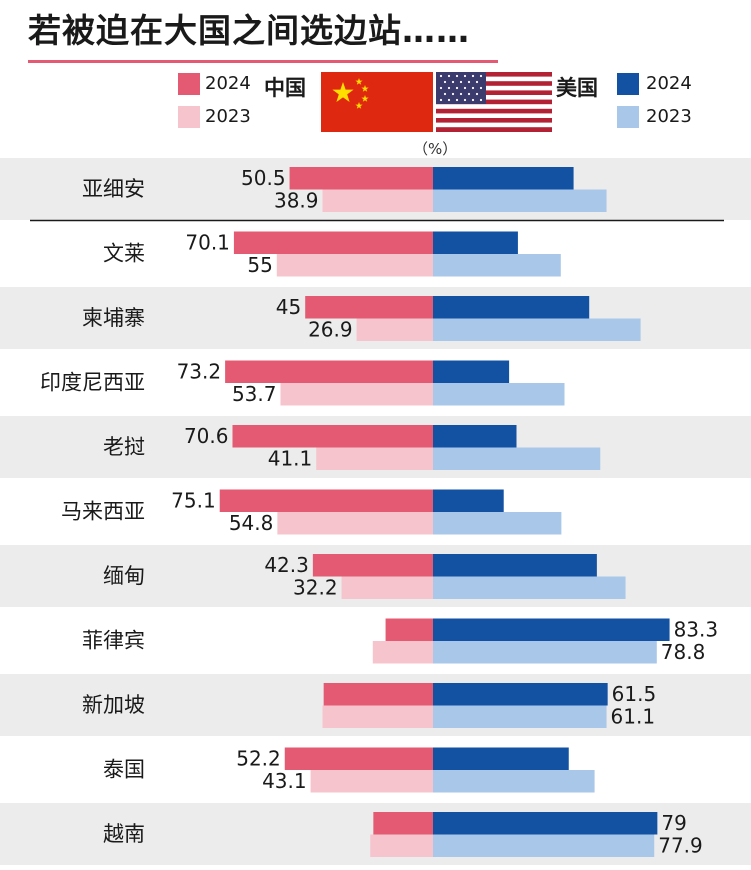 The width and height of the screenshot is (751, 870). I want to click on data-label-us-2024-row-7: 83.3, so click(696, 629).